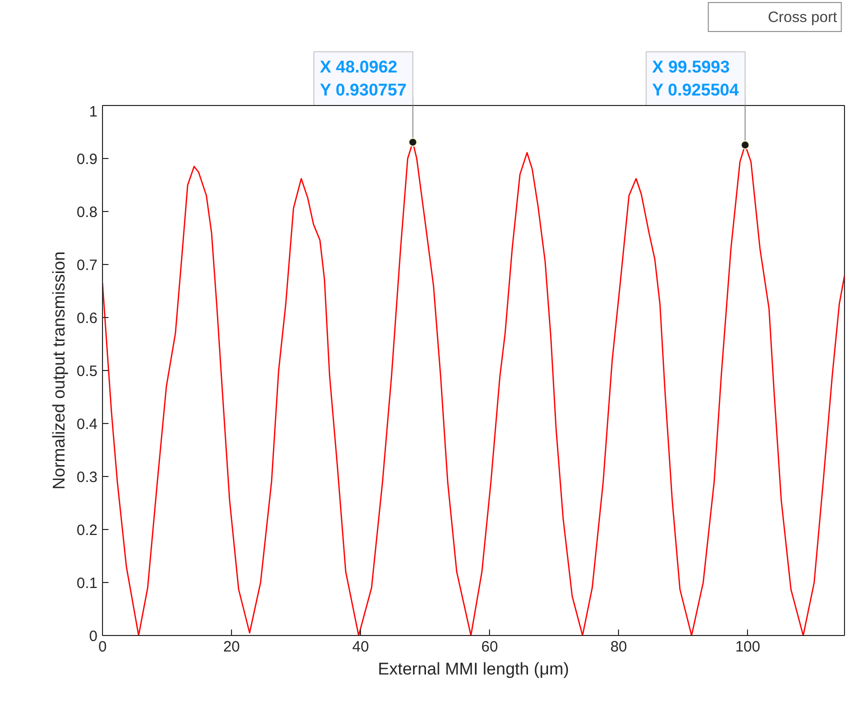  I want to click on y-tick-label: 0.6, so click(87, 318).